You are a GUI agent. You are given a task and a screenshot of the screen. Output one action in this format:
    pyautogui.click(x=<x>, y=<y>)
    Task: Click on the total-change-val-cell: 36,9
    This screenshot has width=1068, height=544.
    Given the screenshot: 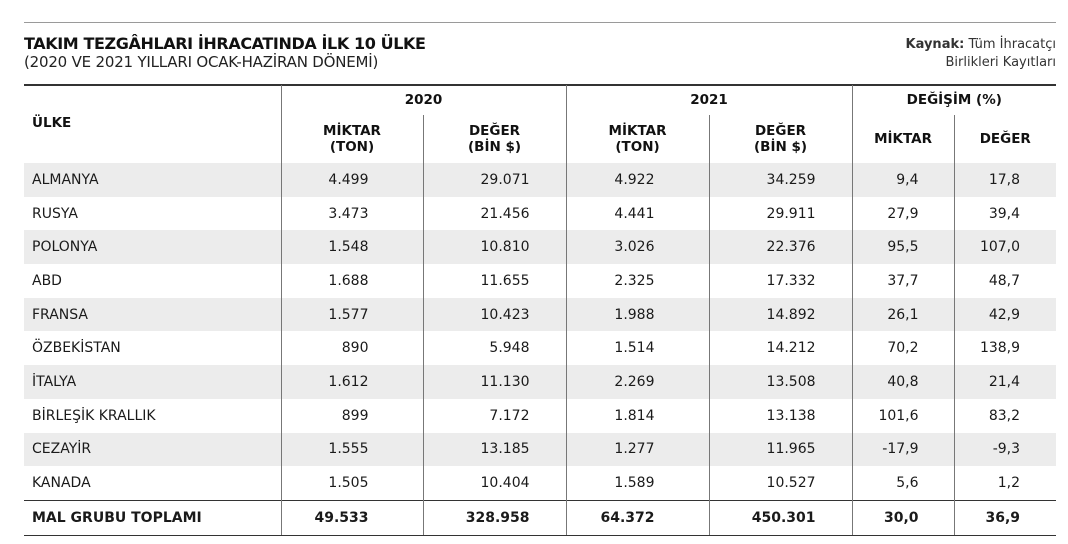 What is the action you would take?
    pyautogui.click(x=1005, y=517)
    